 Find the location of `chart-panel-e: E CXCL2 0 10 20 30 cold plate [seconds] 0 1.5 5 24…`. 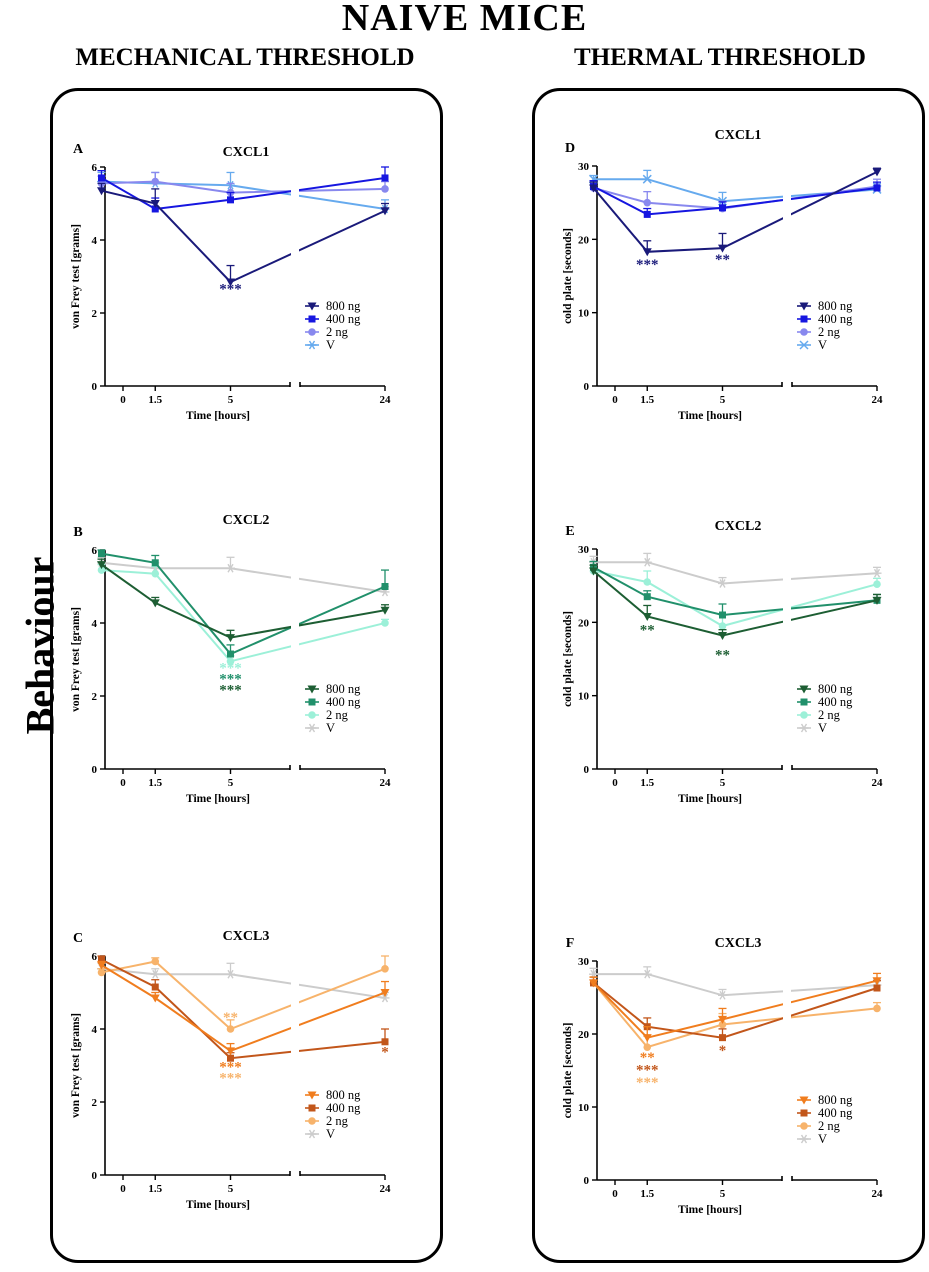

chart-panel-e: E CXCL2 0 10 20 30 cold plate [seconds] 0 1.5 5 24… is located at coordinates (722, 662).